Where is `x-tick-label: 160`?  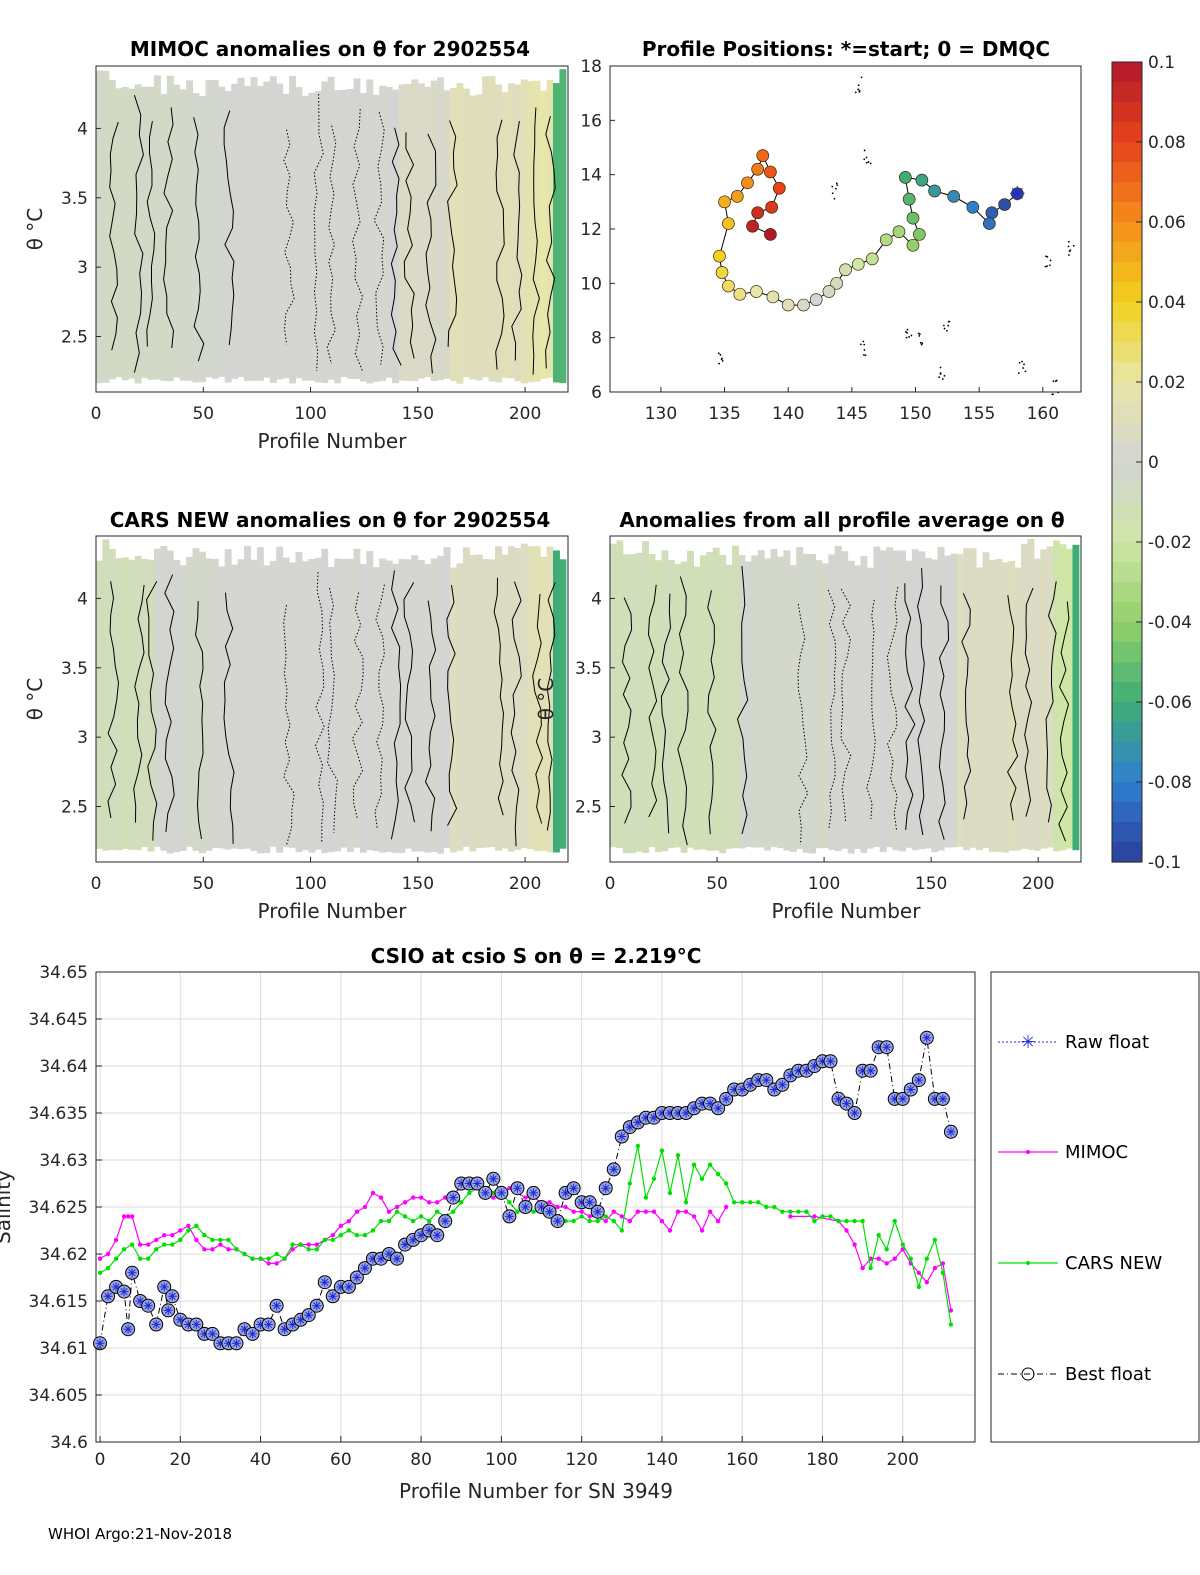
x-tick-label: 160 is located at coordinates (742, 1460).